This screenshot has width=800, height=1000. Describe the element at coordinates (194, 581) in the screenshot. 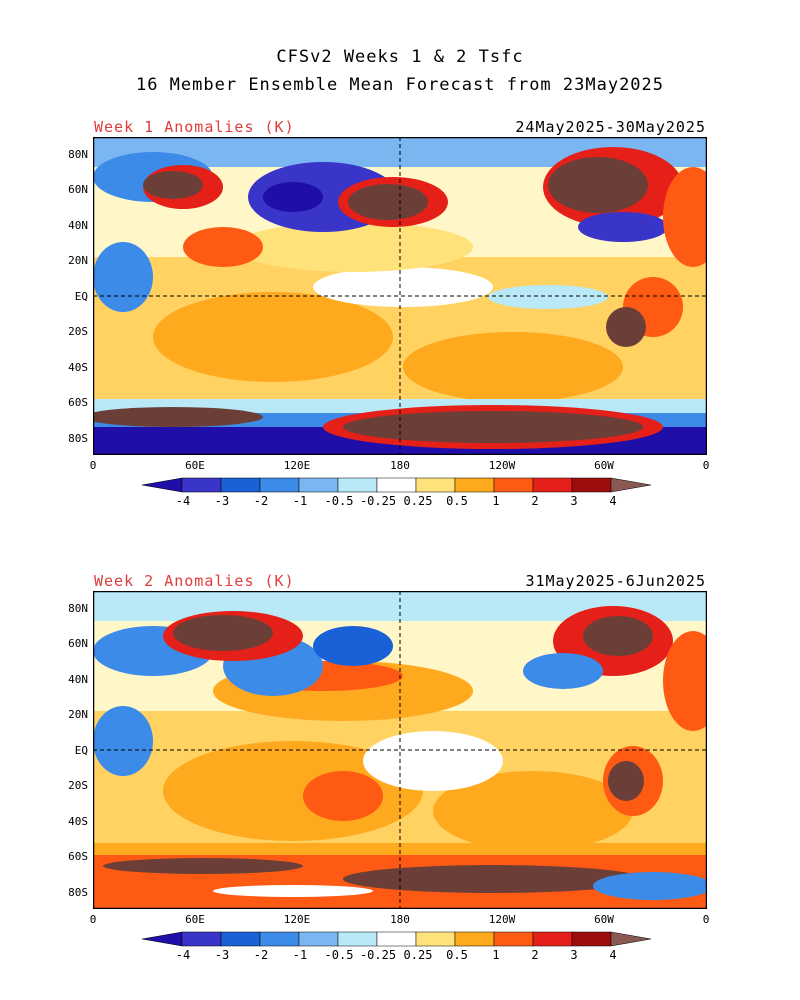

I see `panel2-title: Week 2 Anomalies (K)` at that location.